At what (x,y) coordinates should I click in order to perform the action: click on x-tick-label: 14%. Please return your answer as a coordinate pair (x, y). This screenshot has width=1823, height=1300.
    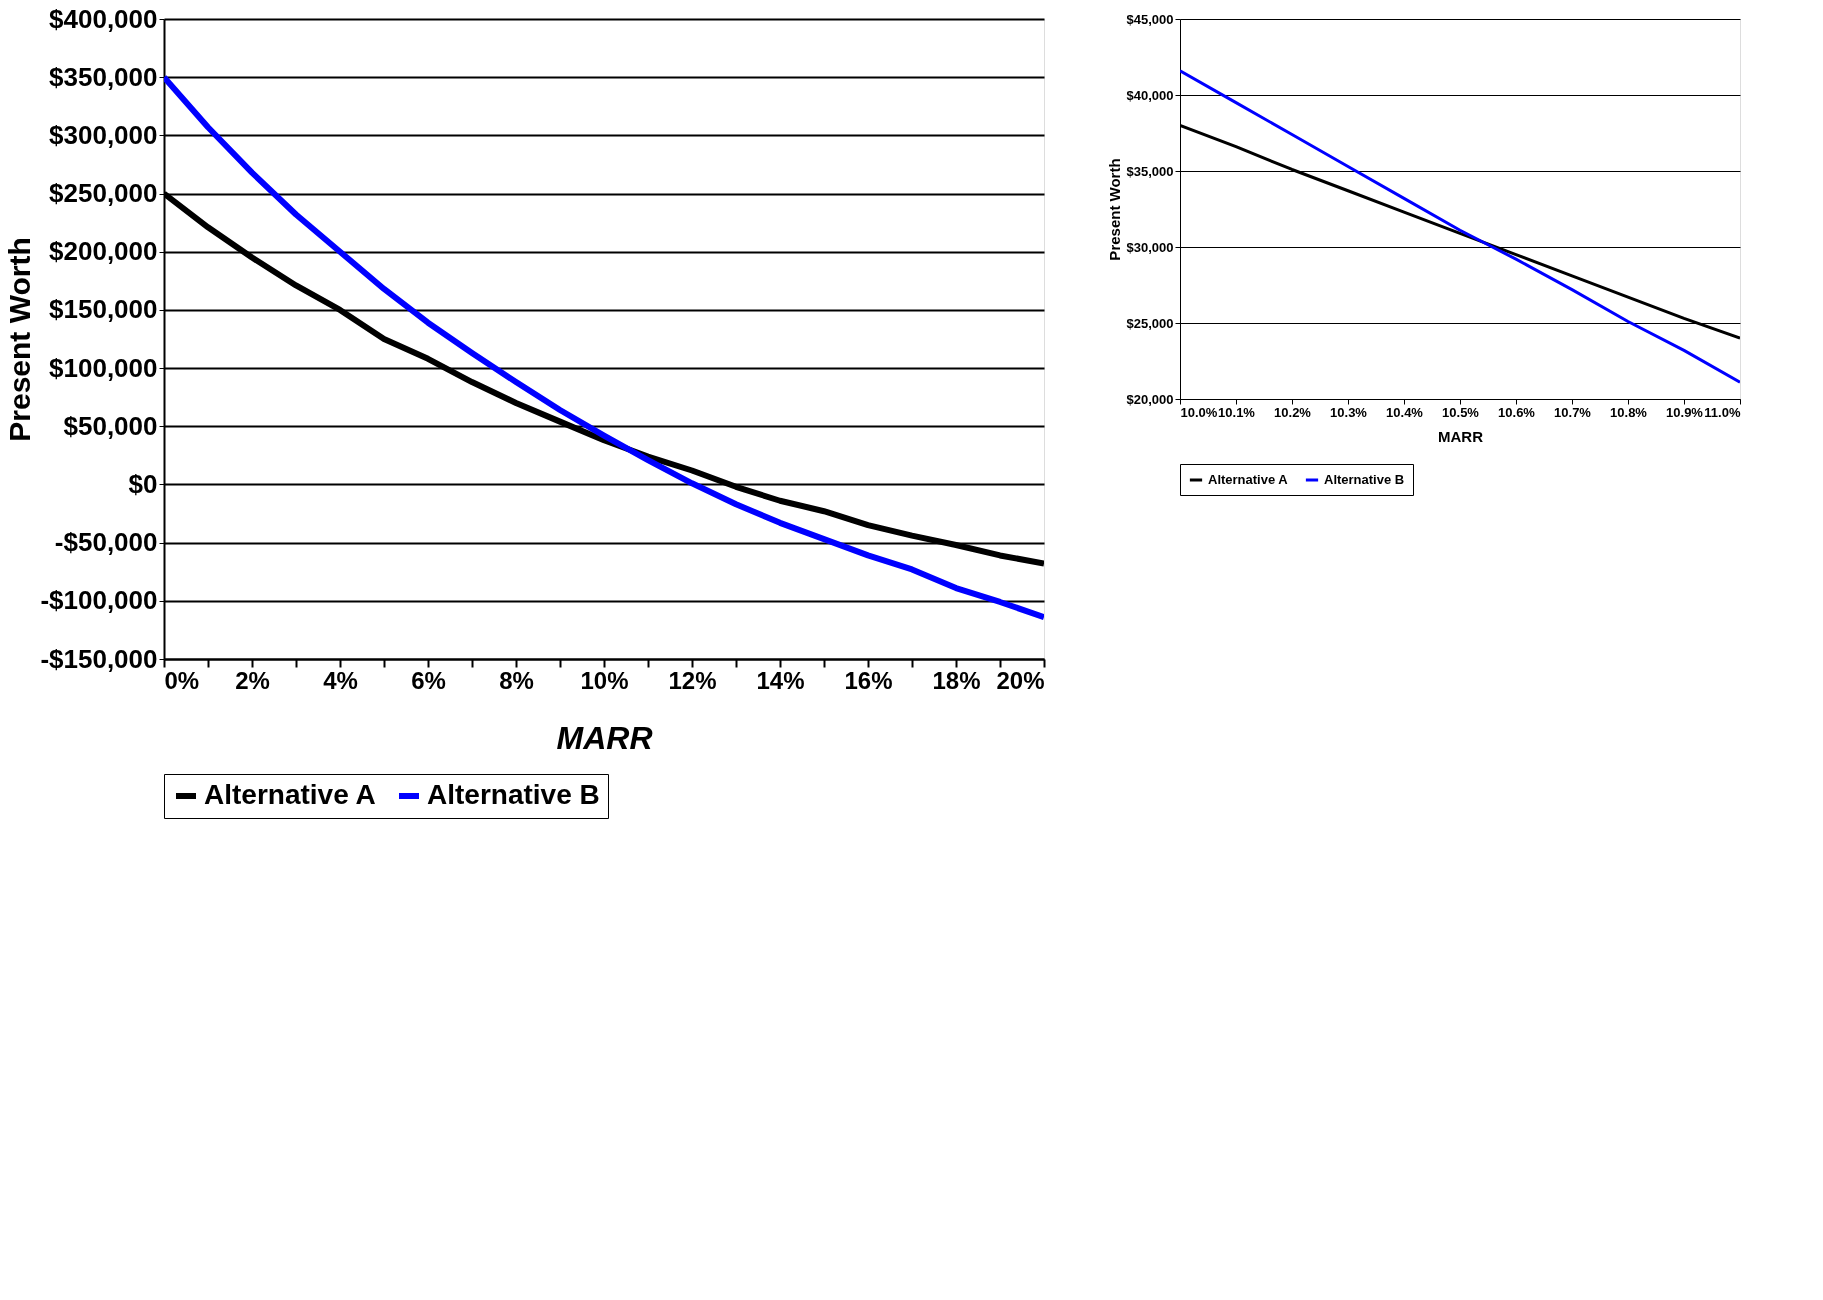
    Looking at the image, I should click on (780, 680).